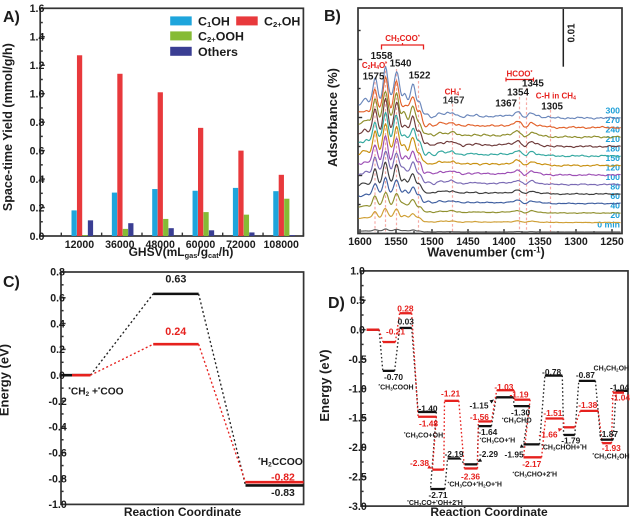  Describe the element at coordinates (402, 39) in the screenshot. I see `svg-text: CH3​COO*​` at that location.